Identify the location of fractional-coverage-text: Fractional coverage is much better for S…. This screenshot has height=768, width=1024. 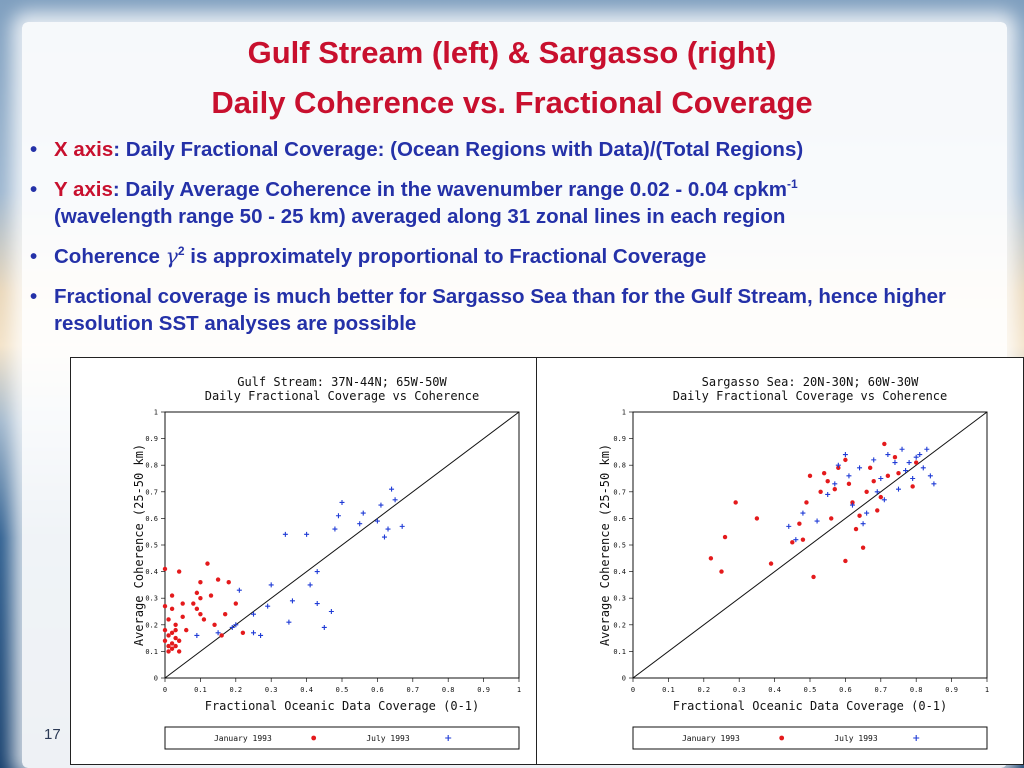
(500, 310).